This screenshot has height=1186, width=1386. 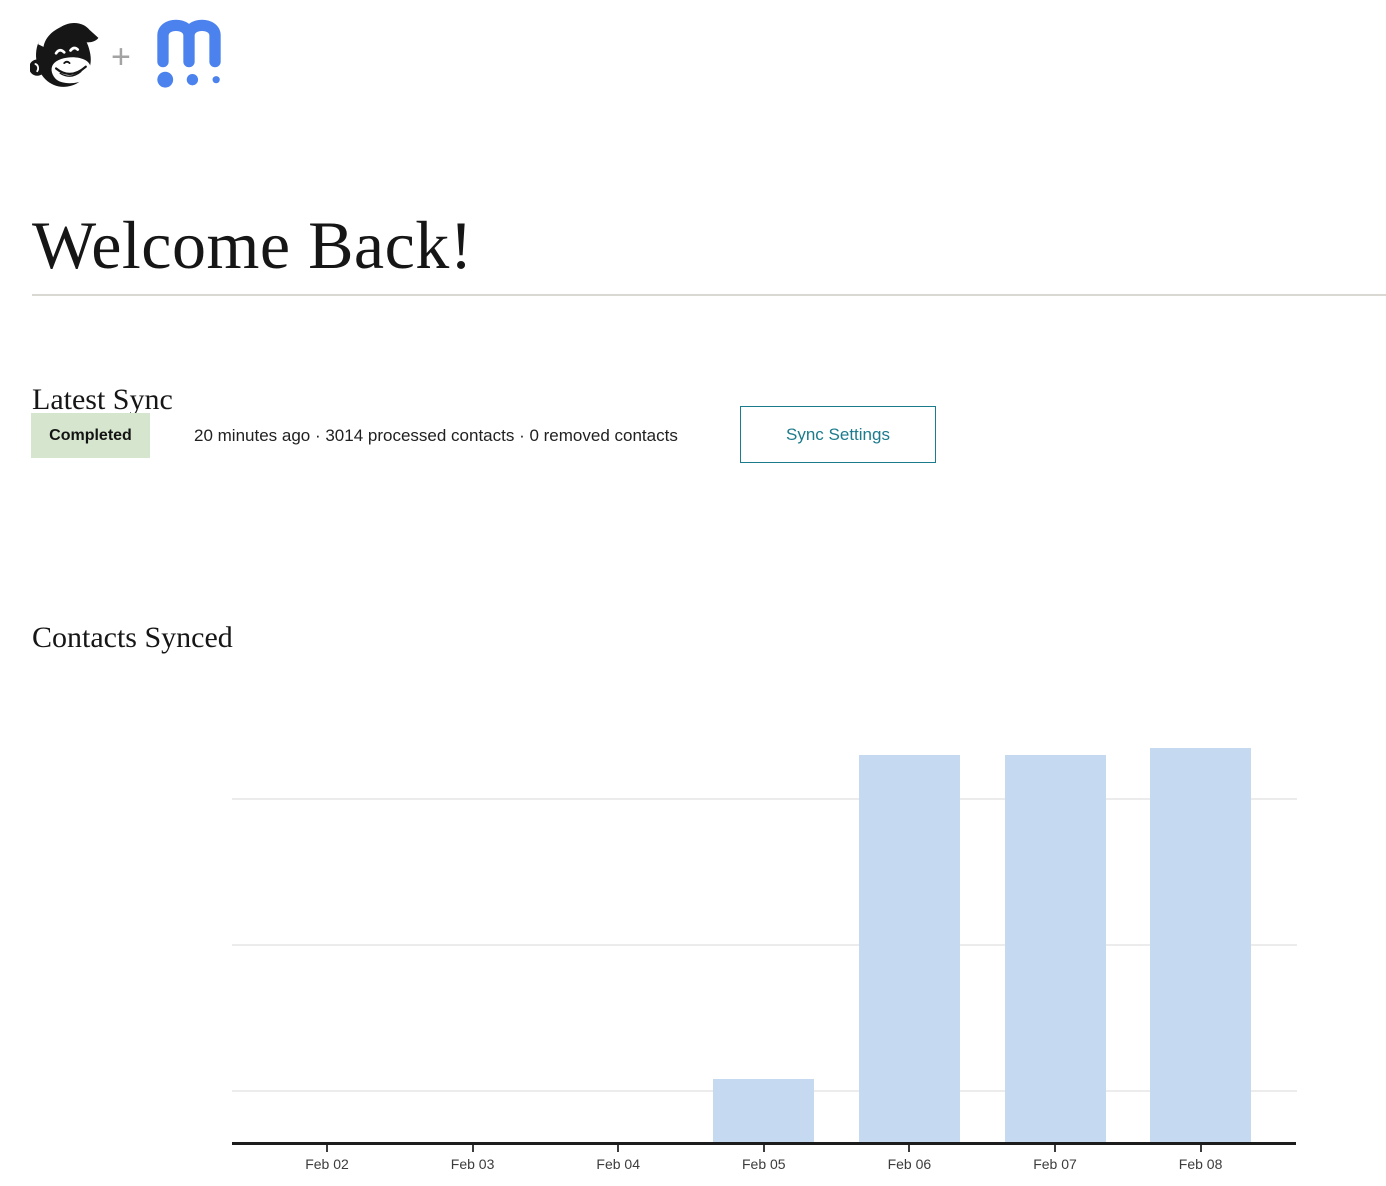 I want to click on plus-icon: +, so click(x=121, y=57).